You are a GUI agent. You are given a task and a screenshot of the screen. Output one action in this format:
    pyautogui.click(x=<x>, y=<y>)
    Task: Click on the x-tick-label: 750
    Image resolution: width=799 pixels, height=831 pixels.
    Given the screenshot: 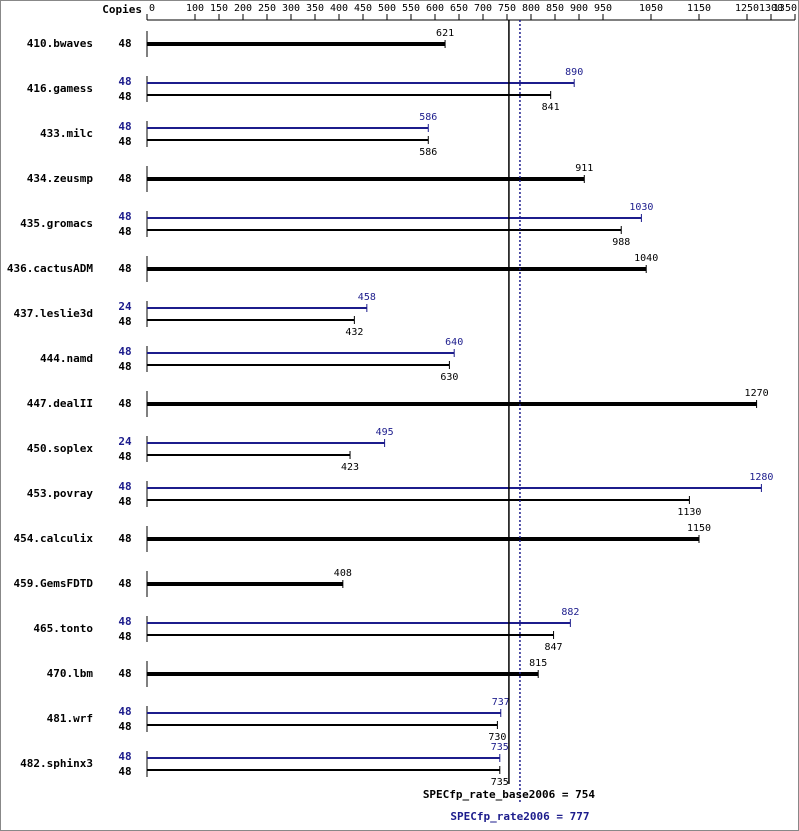 What is the action you would take?
    pyautogui.click(x=507, y=8)
    